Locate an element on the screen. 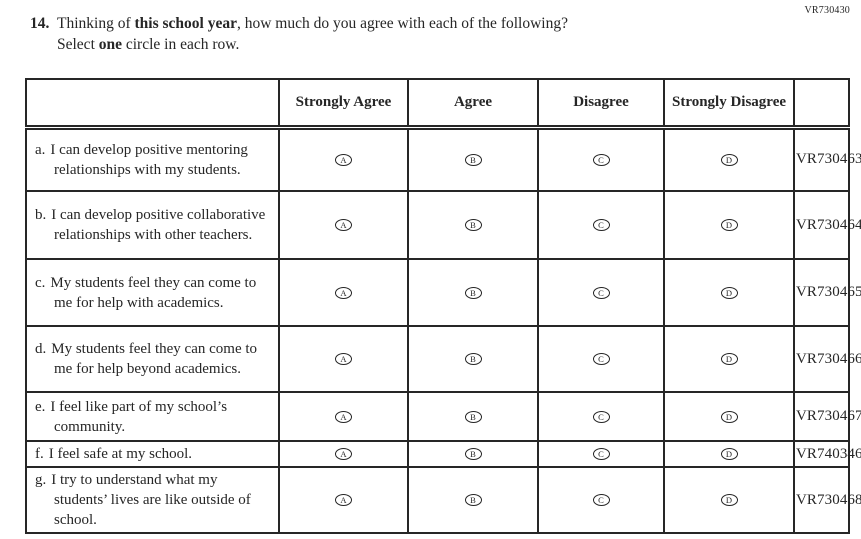 The width and height of the screenshot is (861, 539). row-letter: e. is located at coordinates (40, 406).